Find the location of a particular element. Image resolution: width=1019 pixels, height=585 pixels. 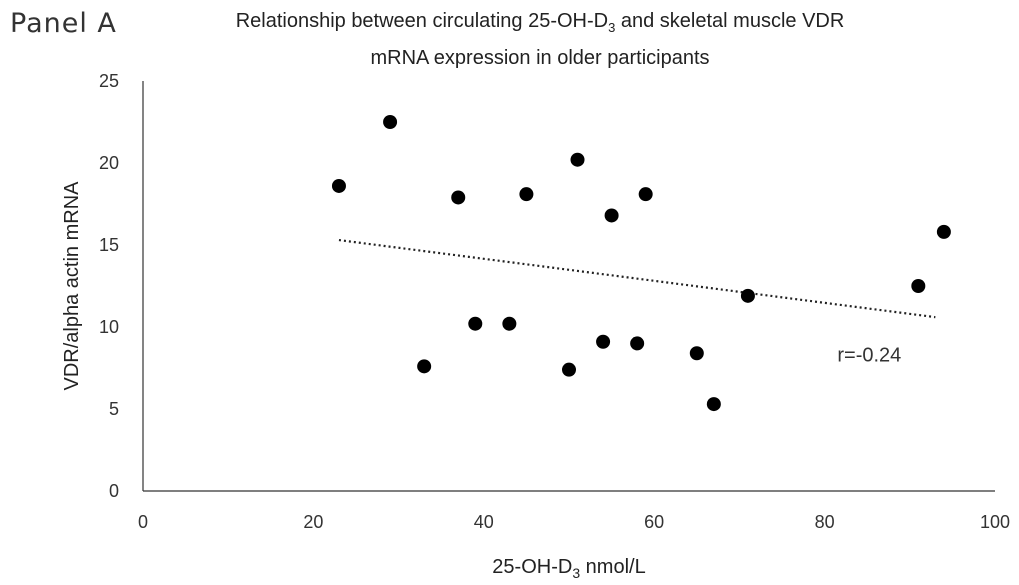

trendline is located at coordinates (637, 278).